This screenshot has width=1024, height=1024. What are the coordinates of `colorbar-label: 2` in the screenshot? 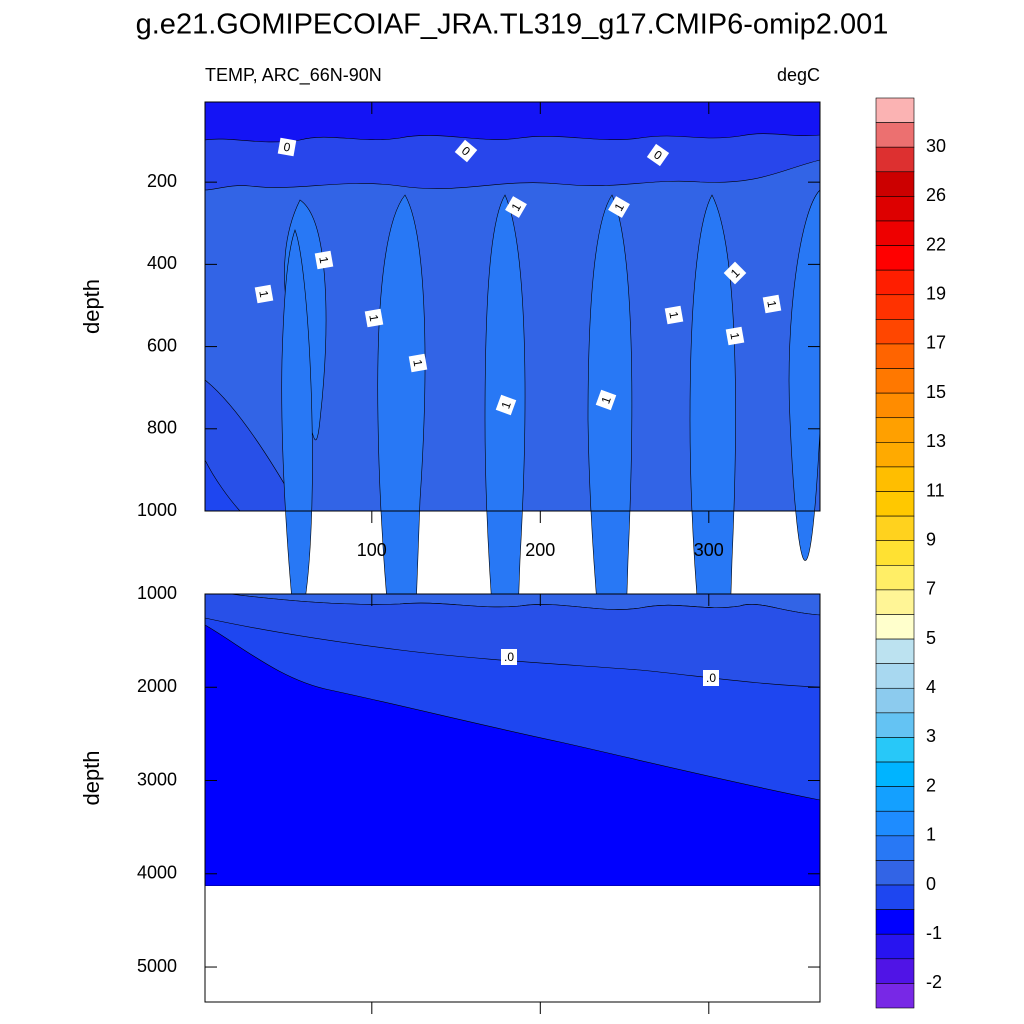 It's located at (931, 785).